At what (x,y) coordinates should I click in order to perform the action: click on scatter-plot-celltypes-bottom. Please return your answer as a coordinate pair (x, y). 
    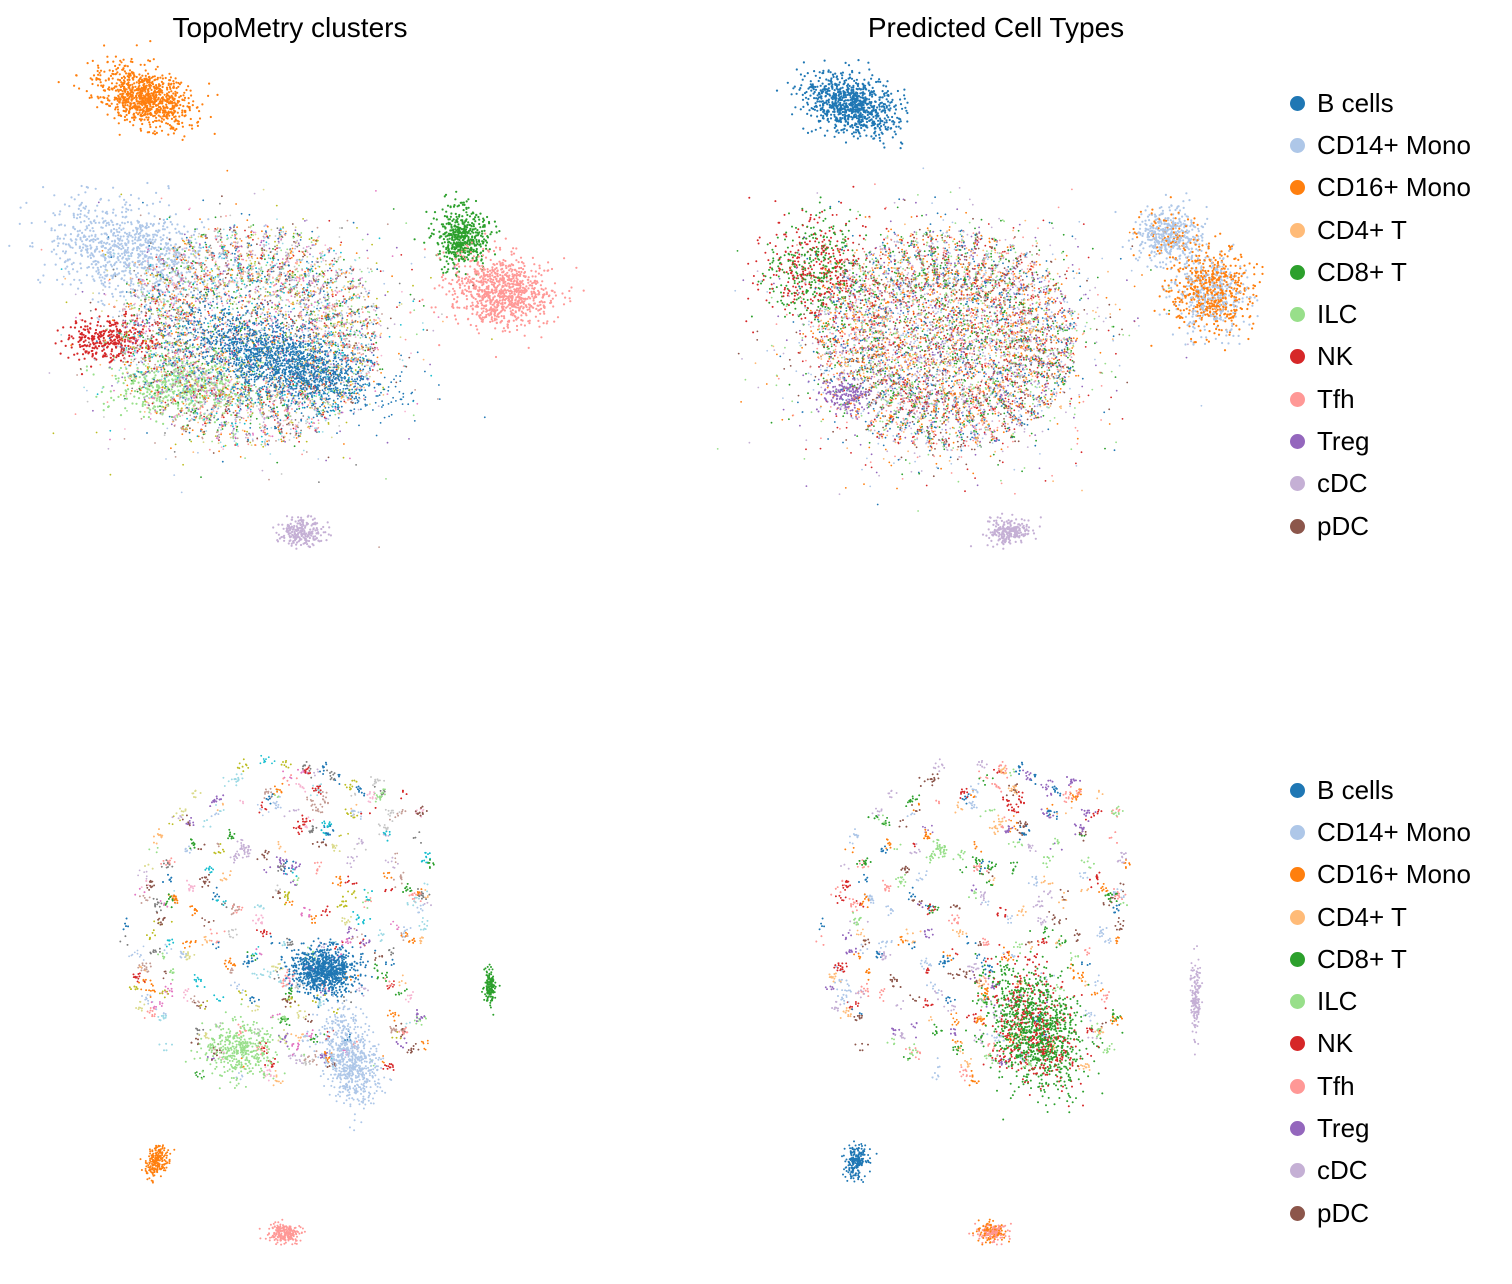
    Looking at the image, I should click on (1009, 1002).